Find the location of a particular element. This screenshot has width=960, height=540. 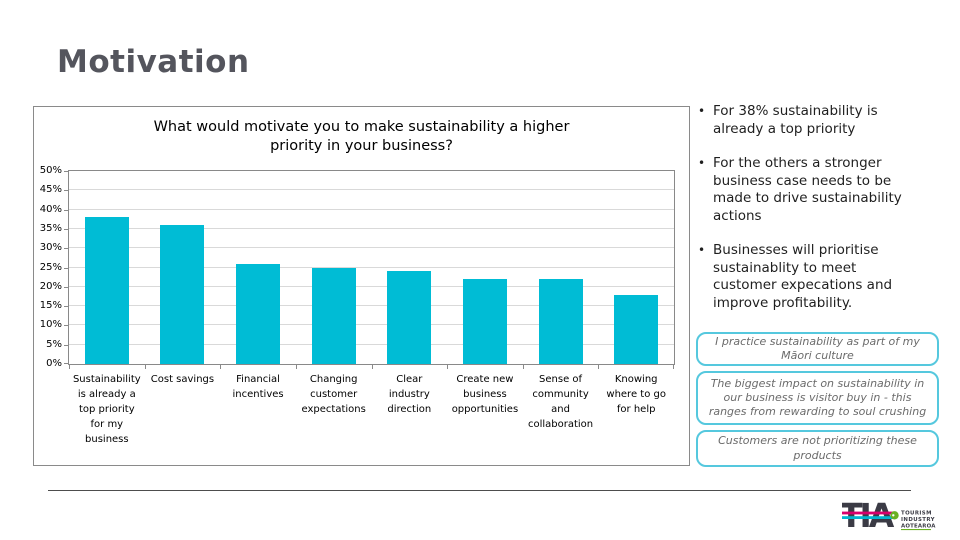

y-axis-label: 10% is located at coordinates (50, 325).